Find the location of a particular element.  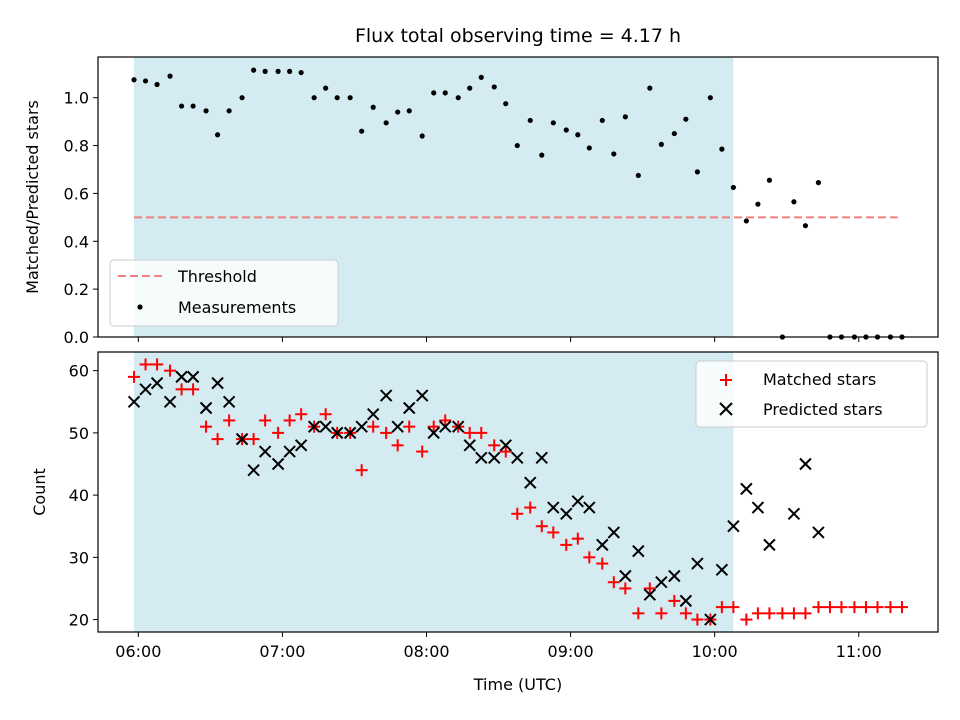

ratio-legend: Threshold Measurements is located at coordinates (224, 293).